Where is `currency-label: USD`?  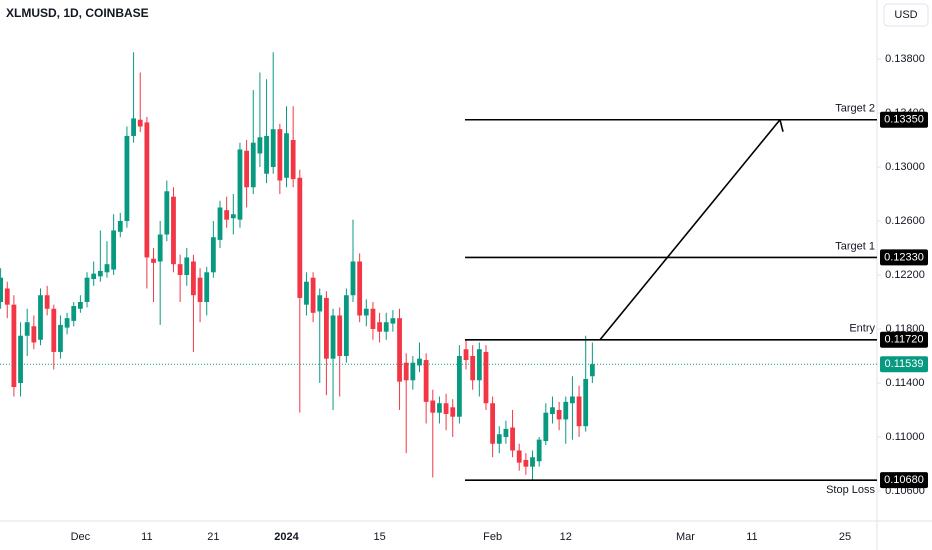
currency-label: USD is located at coordinates (905, 15).